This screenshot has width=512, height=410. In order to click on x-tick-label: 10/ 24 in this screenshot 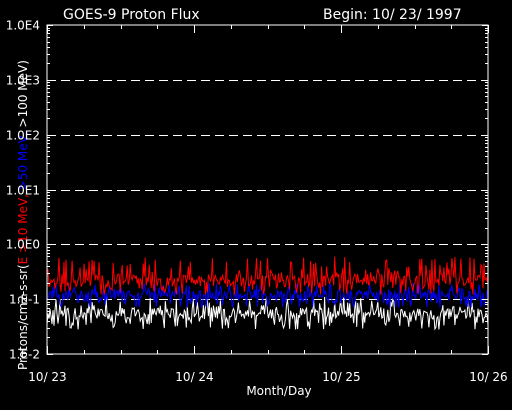, I will do `click(194, 377)`.